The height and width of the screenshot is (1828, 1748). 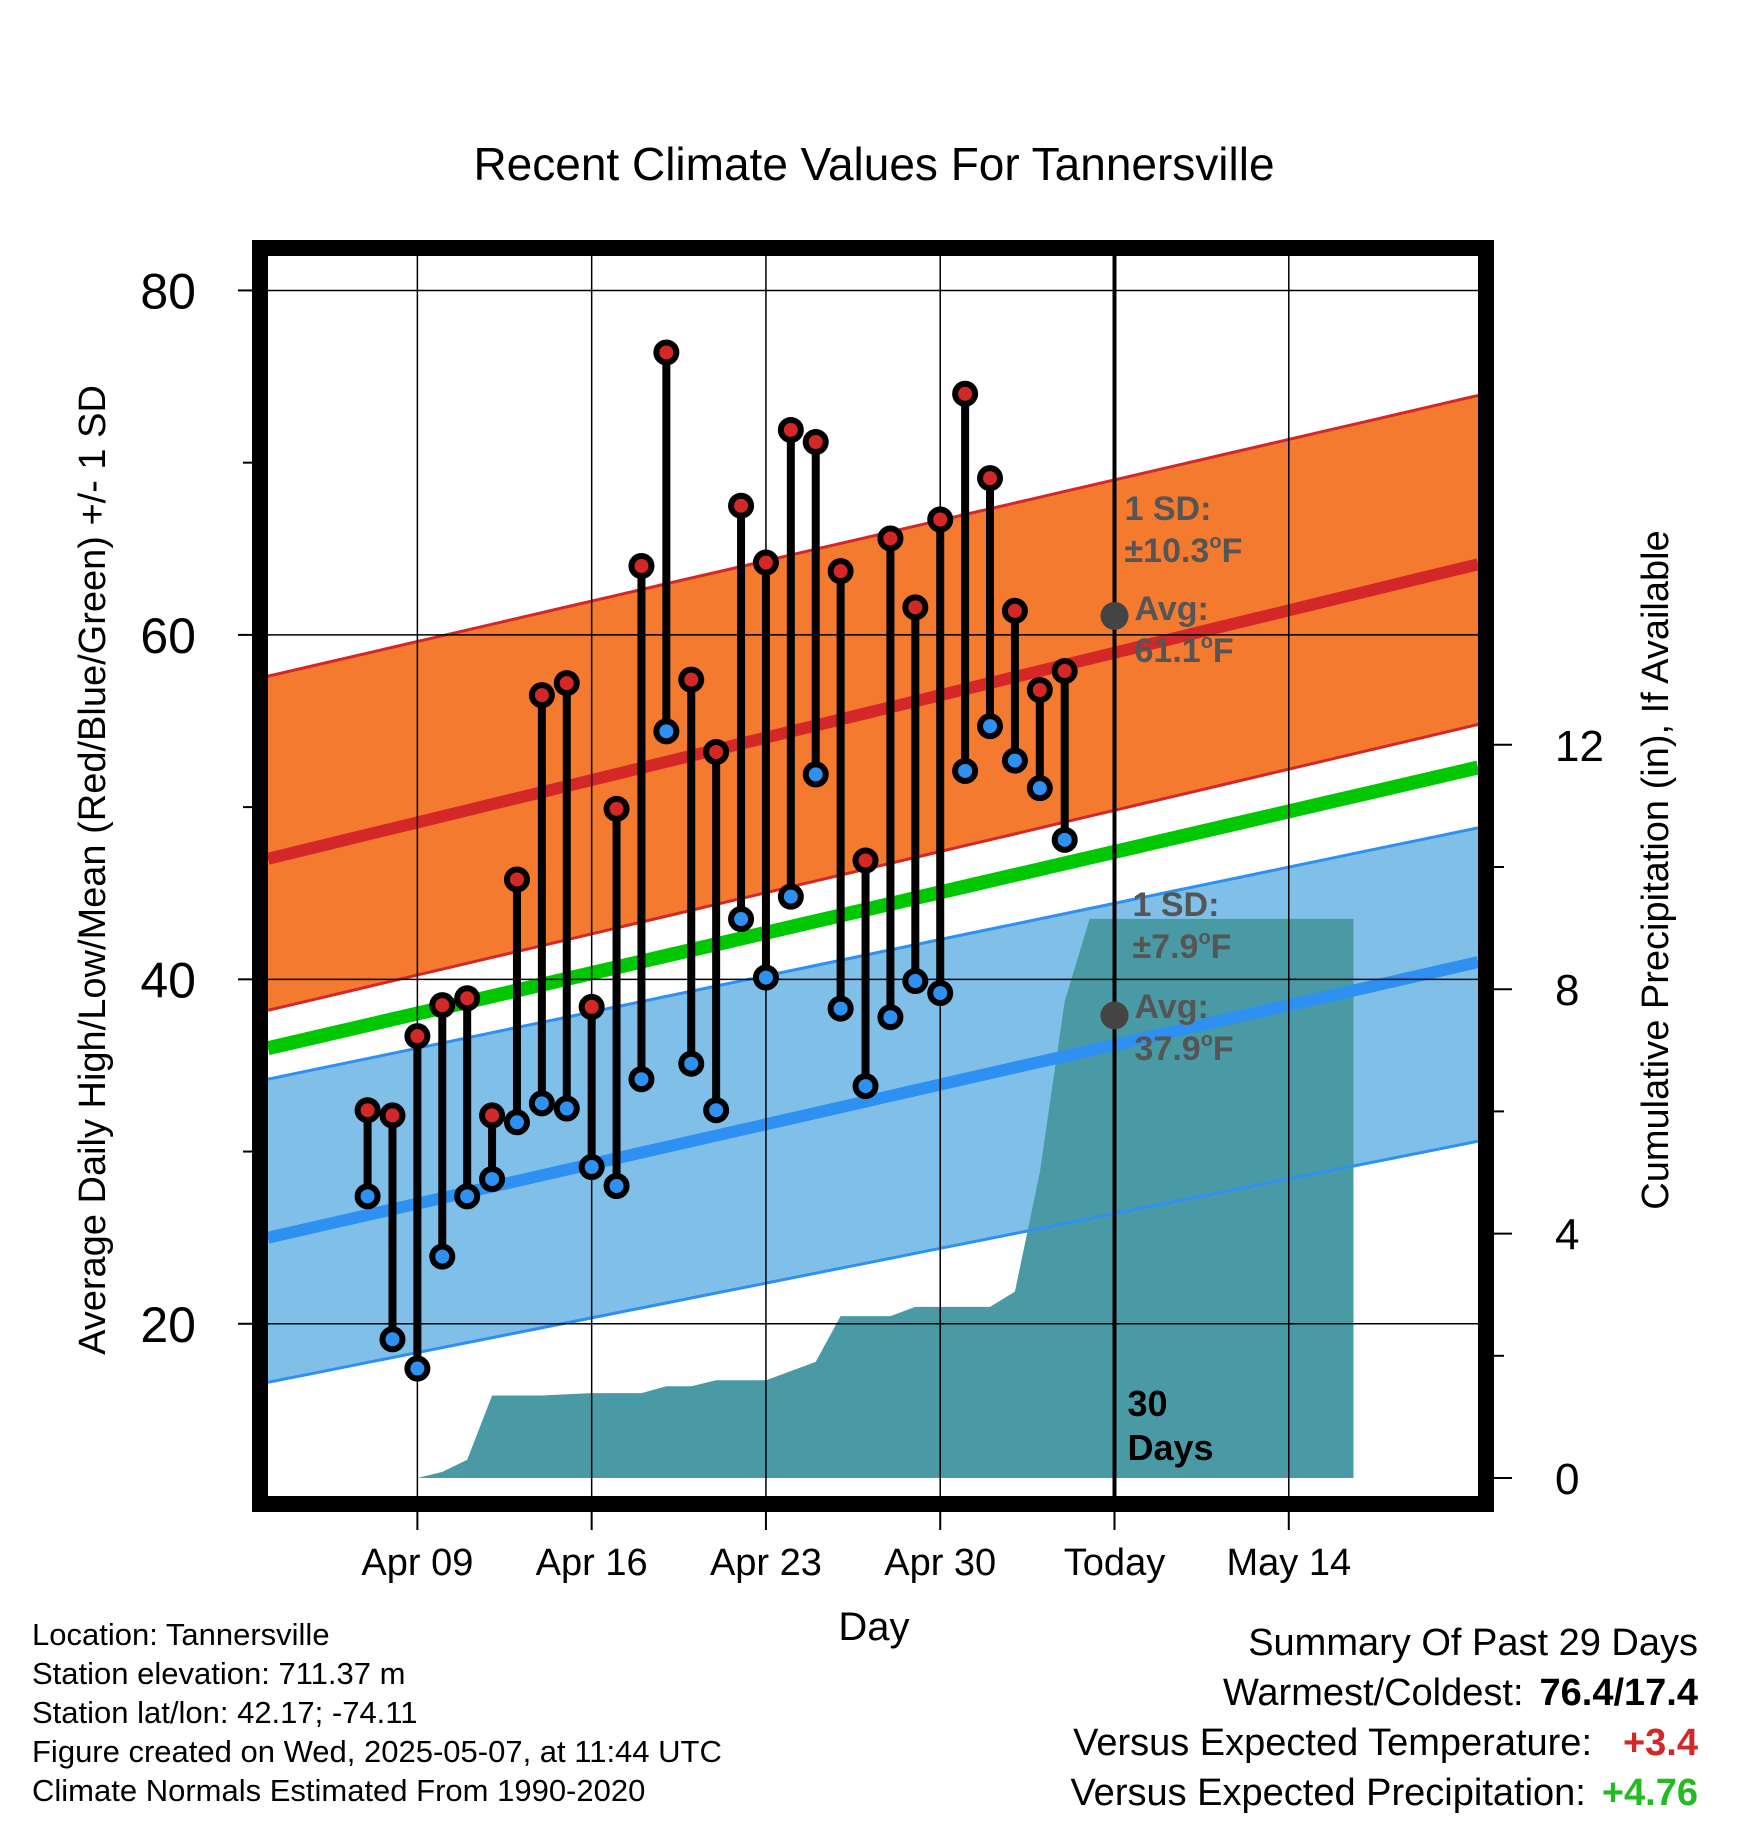 I want to click on y-tick-label: 20, so click(x=168, y=1325).